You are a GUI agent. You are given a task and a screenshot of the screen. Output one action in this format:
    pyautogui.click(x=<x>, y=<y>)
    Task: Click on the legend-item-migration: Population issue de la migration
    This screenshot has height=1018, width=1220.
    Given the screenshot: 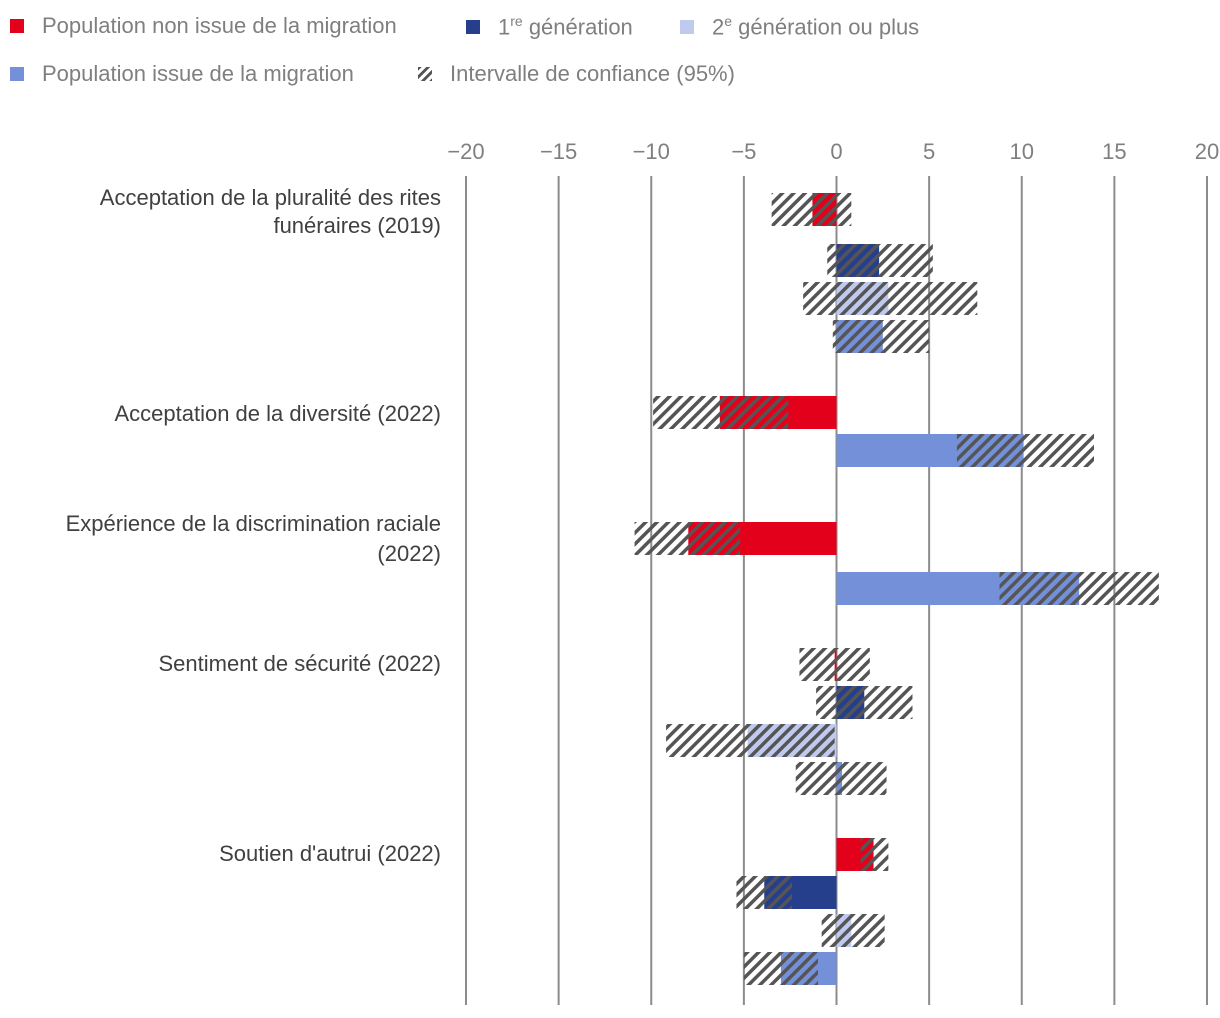 What is the action you would take?
    pyautogui.click(x=182, y=74)
    